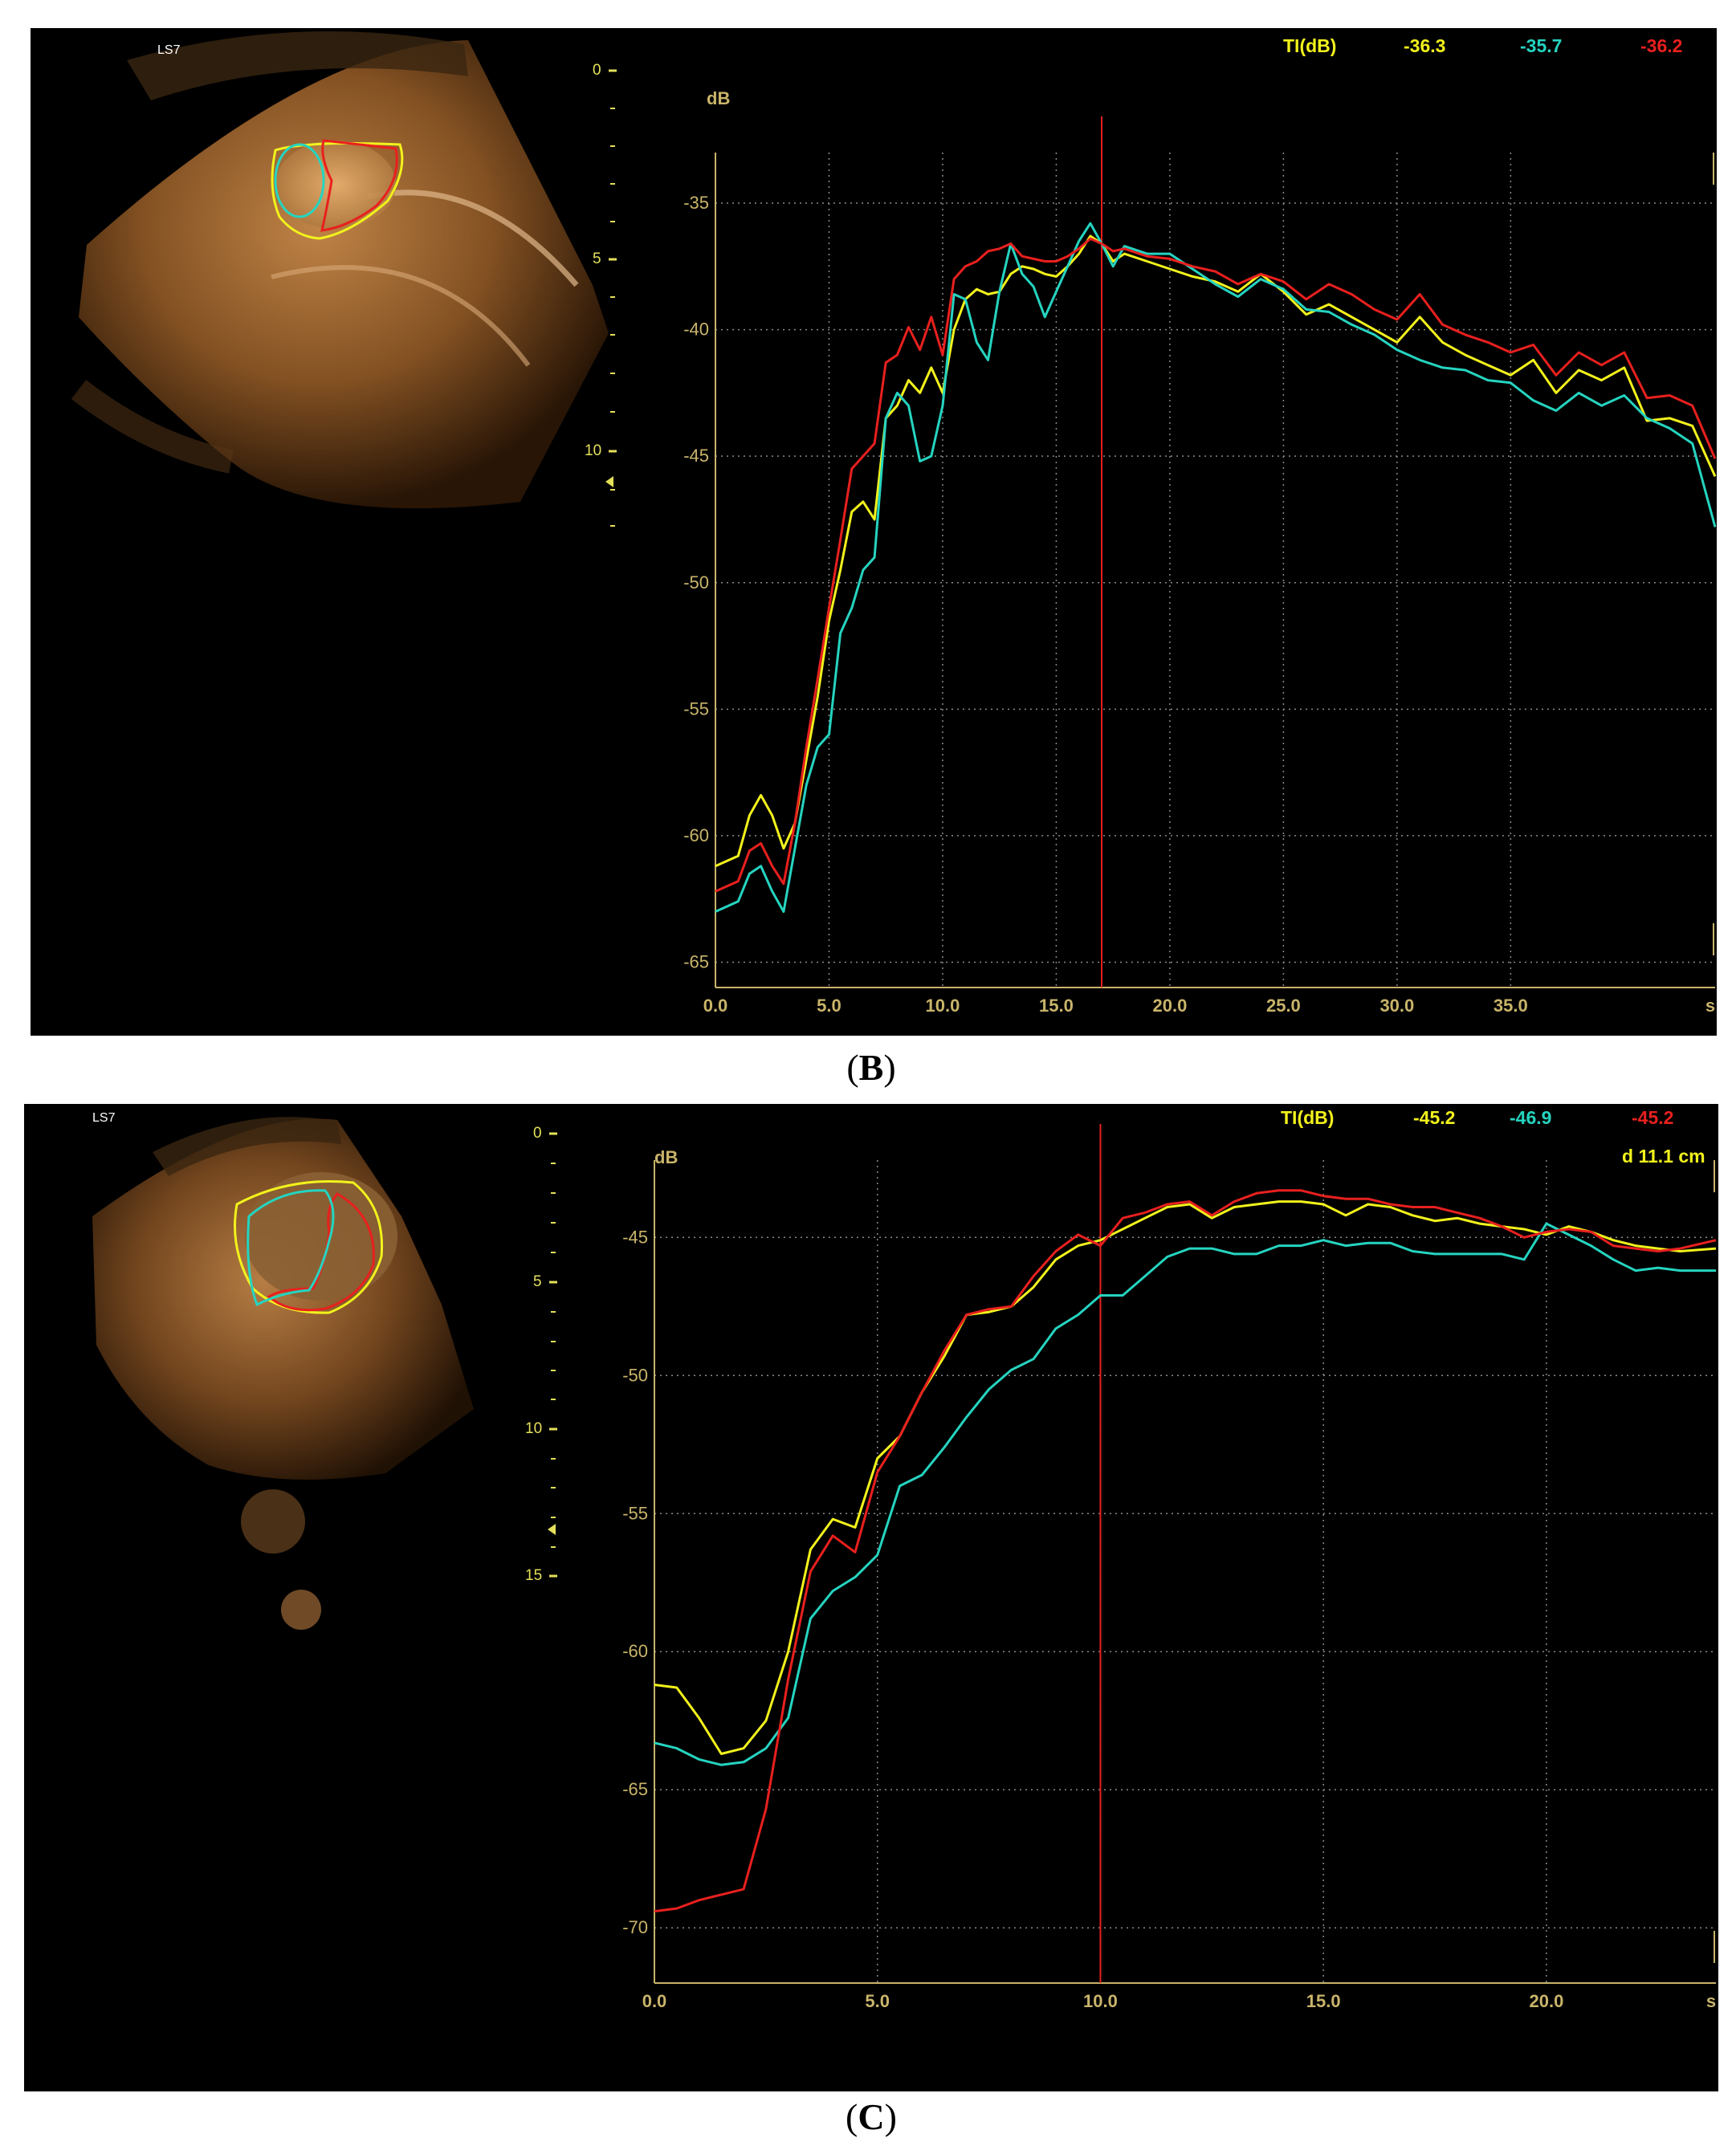  Describe the element at coordinates (1434, 1118) in the screenshot. I see `ti-value-yellow: -45.2` at that location.